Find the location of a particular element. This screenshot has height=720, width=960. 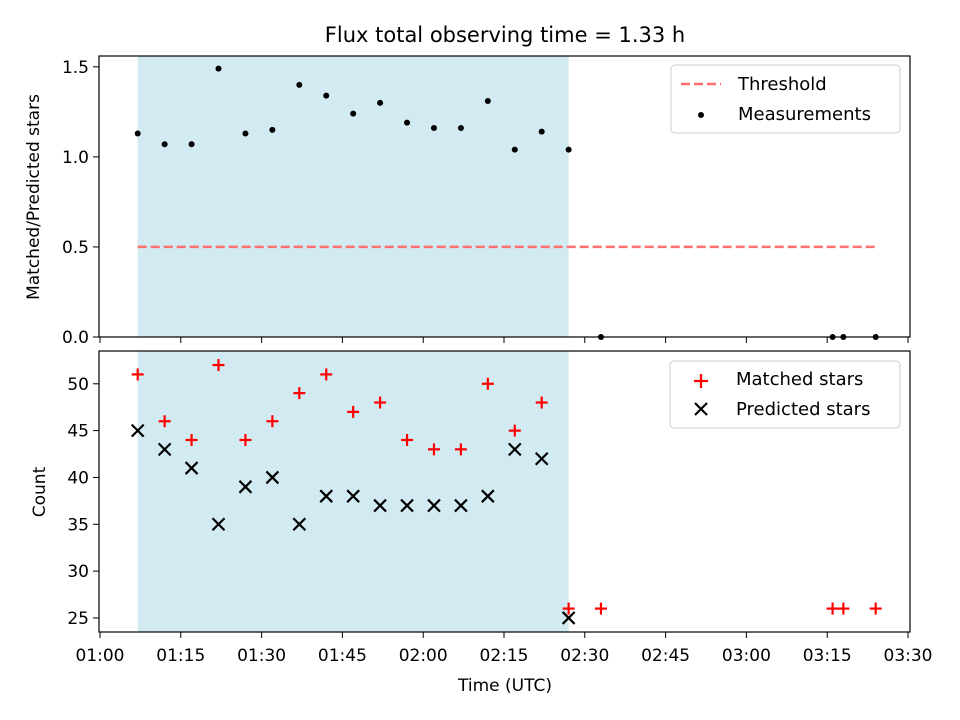

x-tick-label: 02:00 is located at coordinates (423, 656).